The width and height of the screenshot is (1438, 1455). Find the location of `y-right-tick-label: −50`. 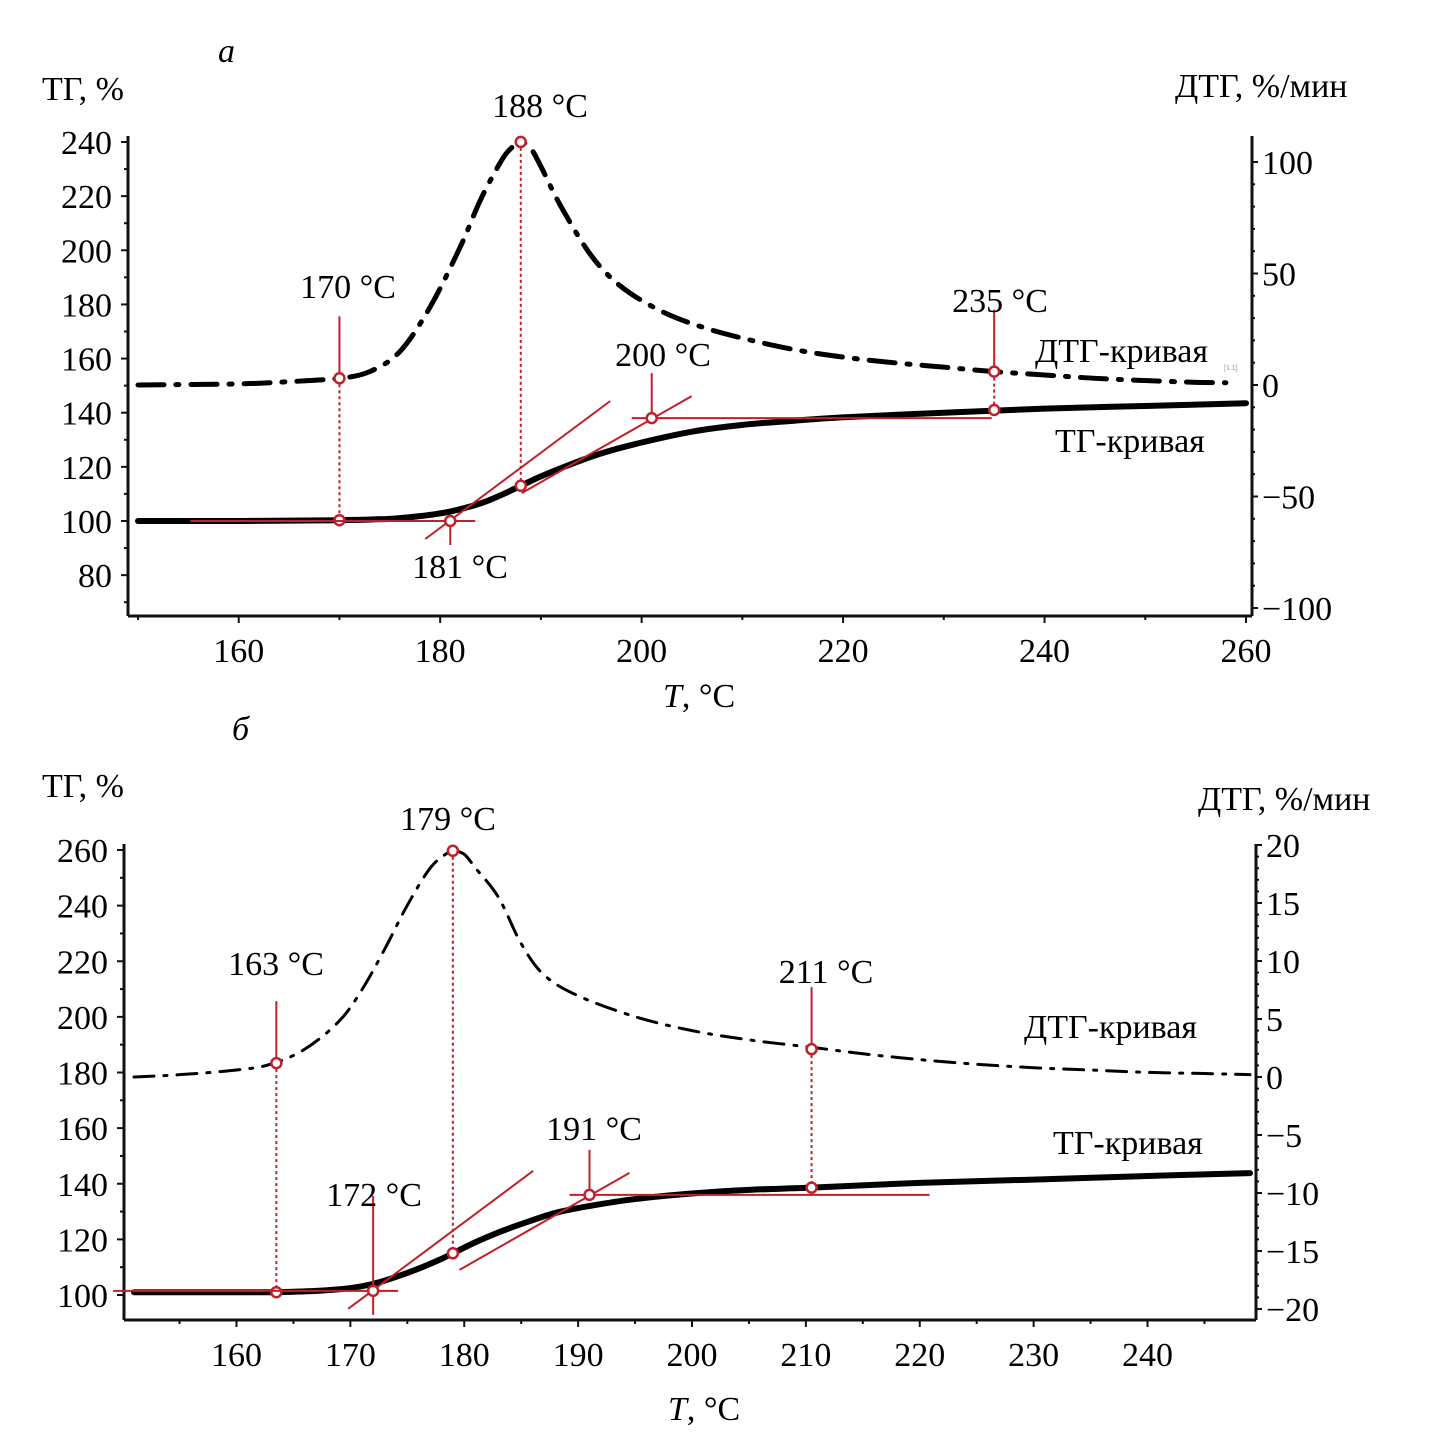

y-right-tick-label: −50 is located at coordinates (1288, 498).